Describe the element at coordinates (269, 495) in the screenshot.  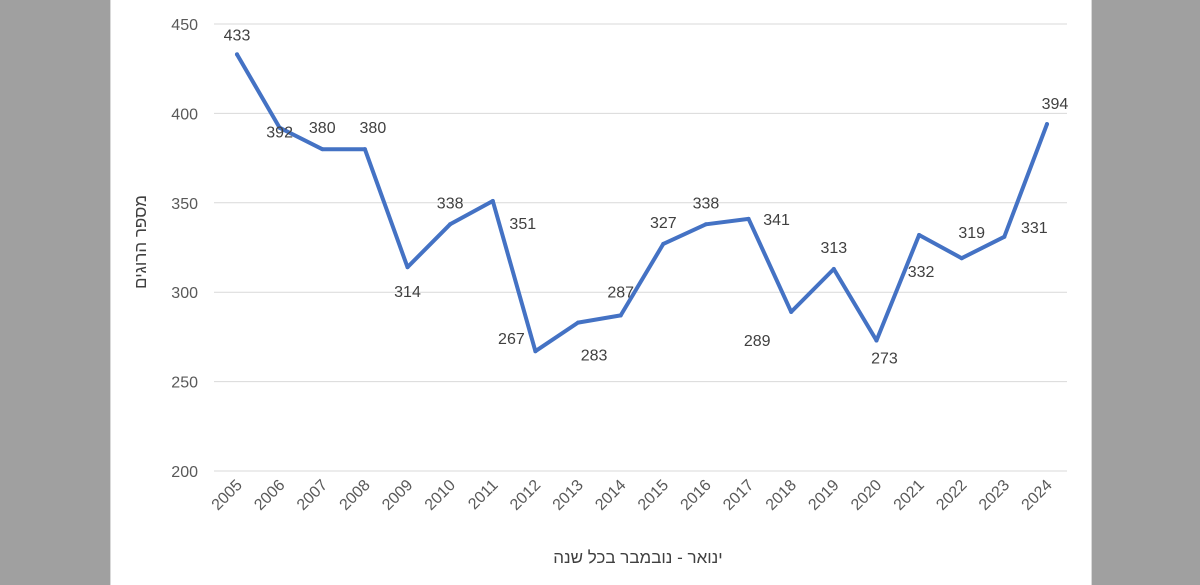
I see `x-tick-label: 2006` at that location.